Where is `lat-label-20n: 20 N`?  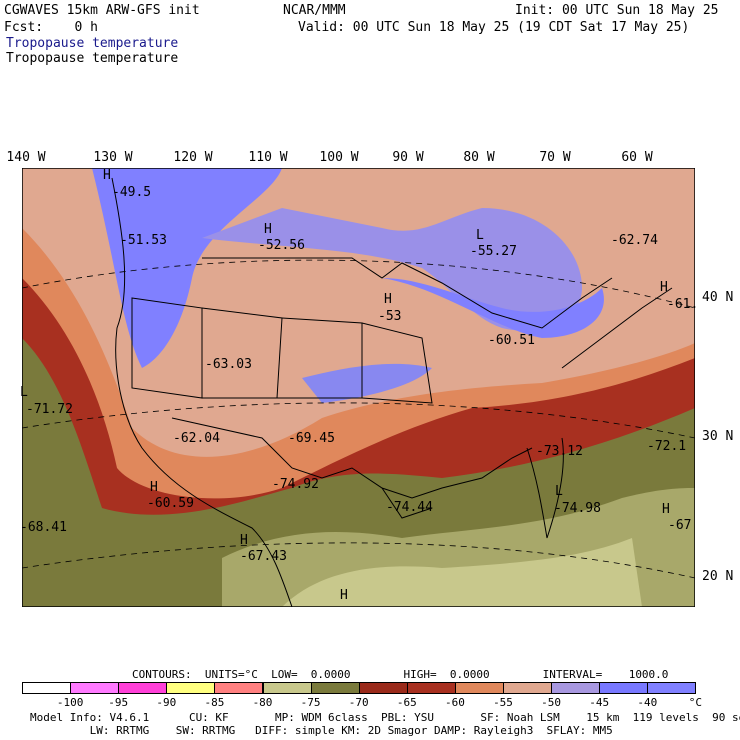 lat-label-20n: 20 N is located at coordinates (718, 576).